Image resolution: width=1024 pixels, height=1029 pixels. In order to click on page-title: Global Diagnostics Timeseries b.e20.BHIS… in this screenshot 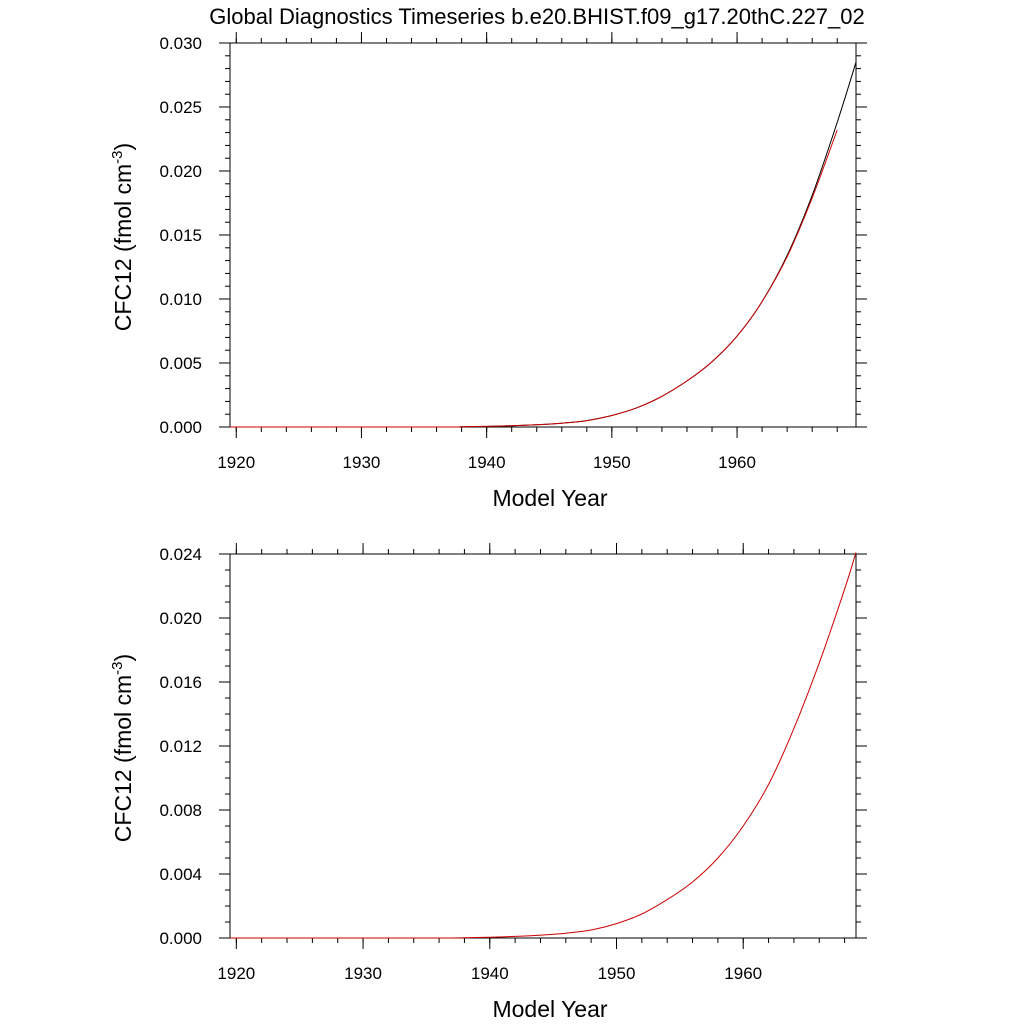, I will do `click(537, 16)`.